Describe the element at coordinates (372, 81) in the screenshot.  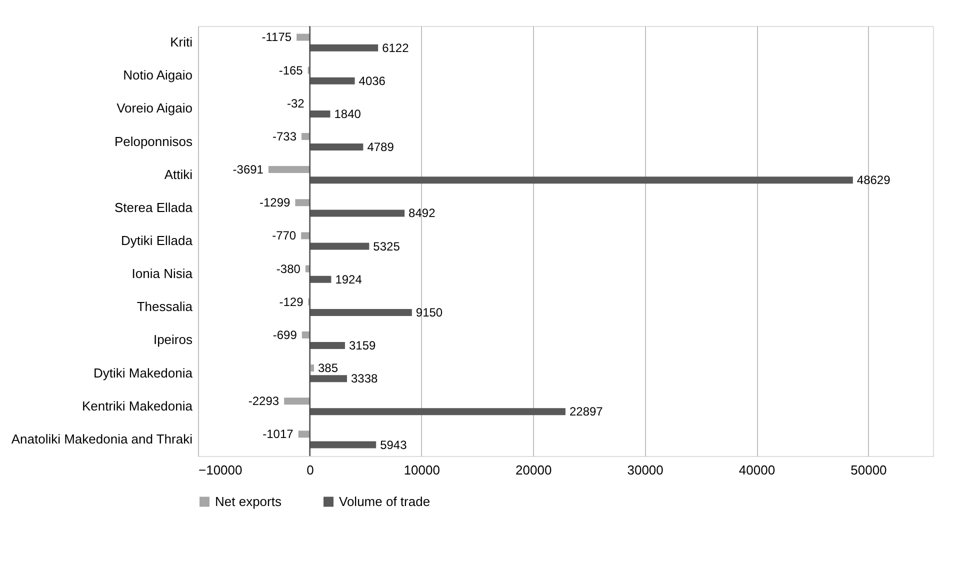
I see `data-label: 4036` at that location.